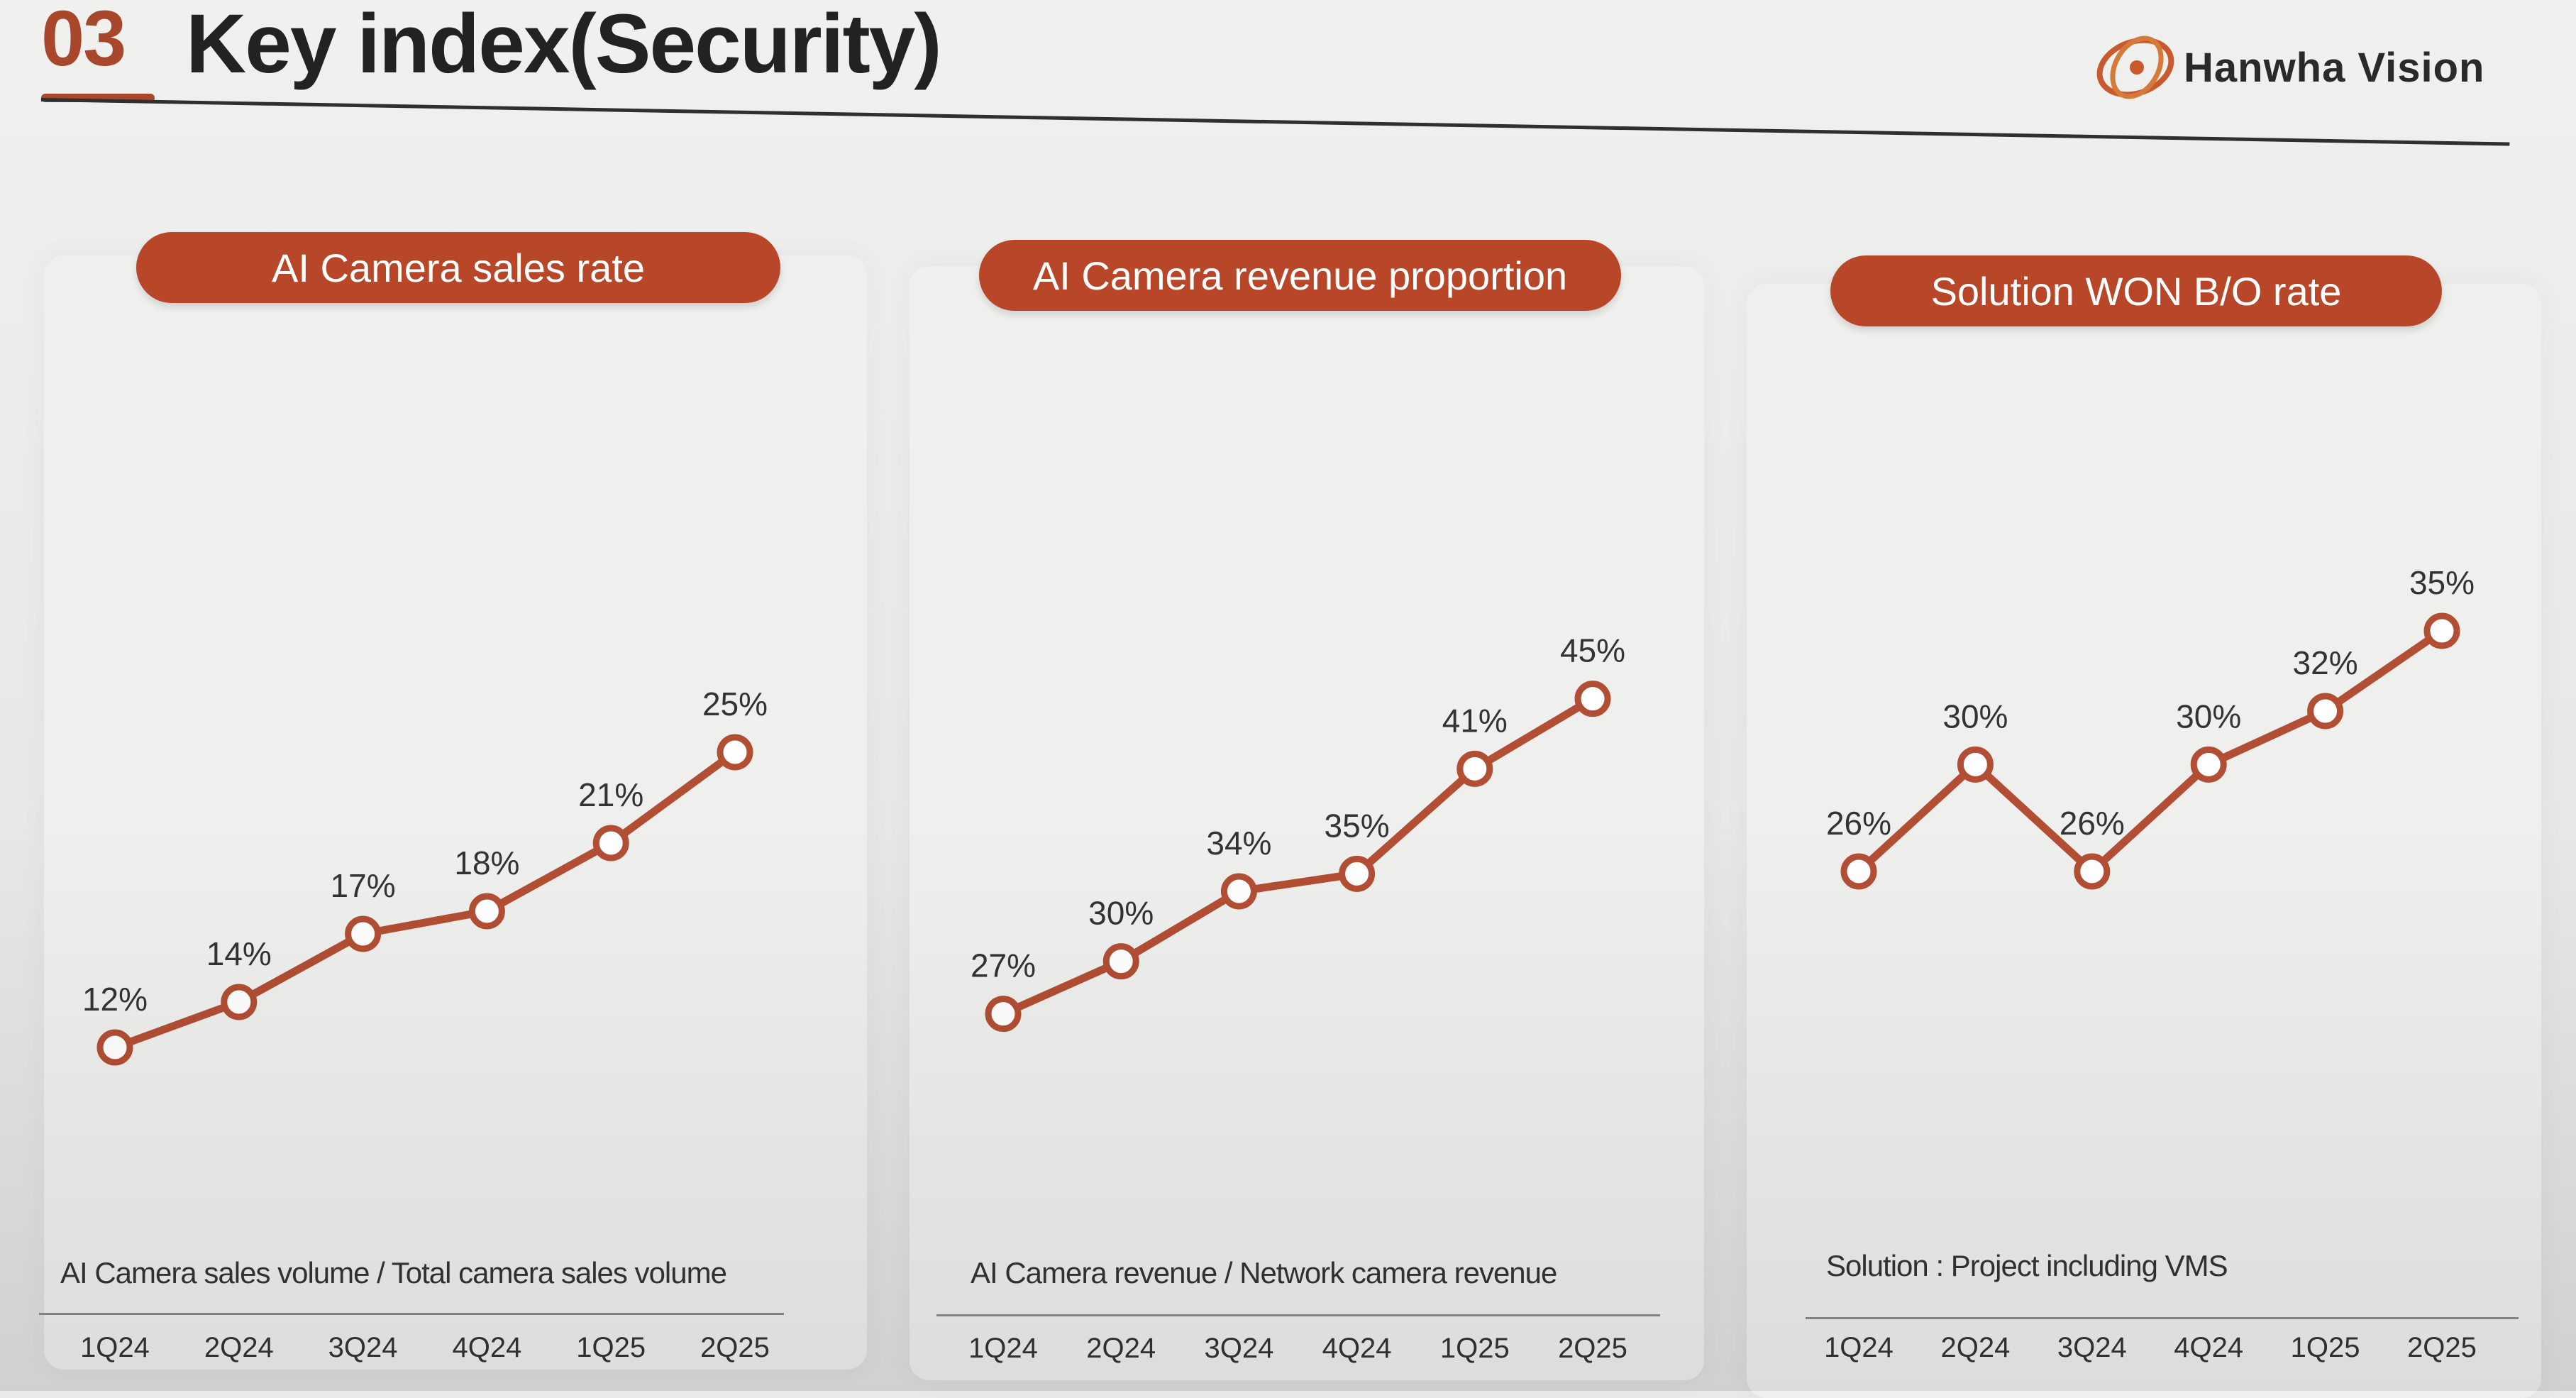  What do you see at coordinates (1003, 965) in the screenshot?
I see `data-label: 27%` at bounding box center [1003, 965].